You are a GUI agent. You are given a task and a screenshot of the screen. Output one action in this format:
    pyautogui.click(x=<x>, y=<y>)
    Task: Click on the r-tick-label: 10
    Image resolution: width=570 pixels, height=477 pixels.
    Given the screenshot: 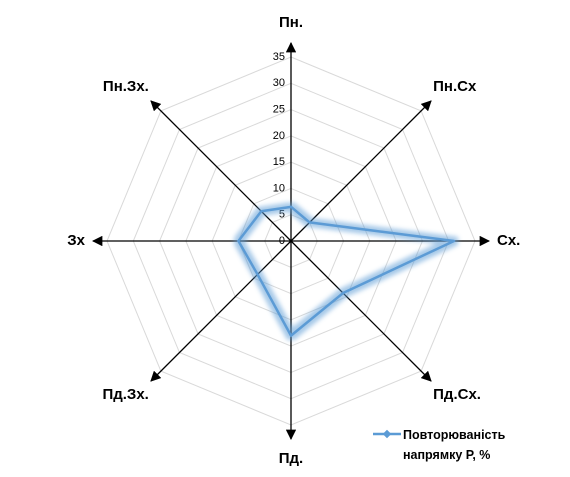 What is the action you would take?
    pyautogui.click(x=279, y=188)
    